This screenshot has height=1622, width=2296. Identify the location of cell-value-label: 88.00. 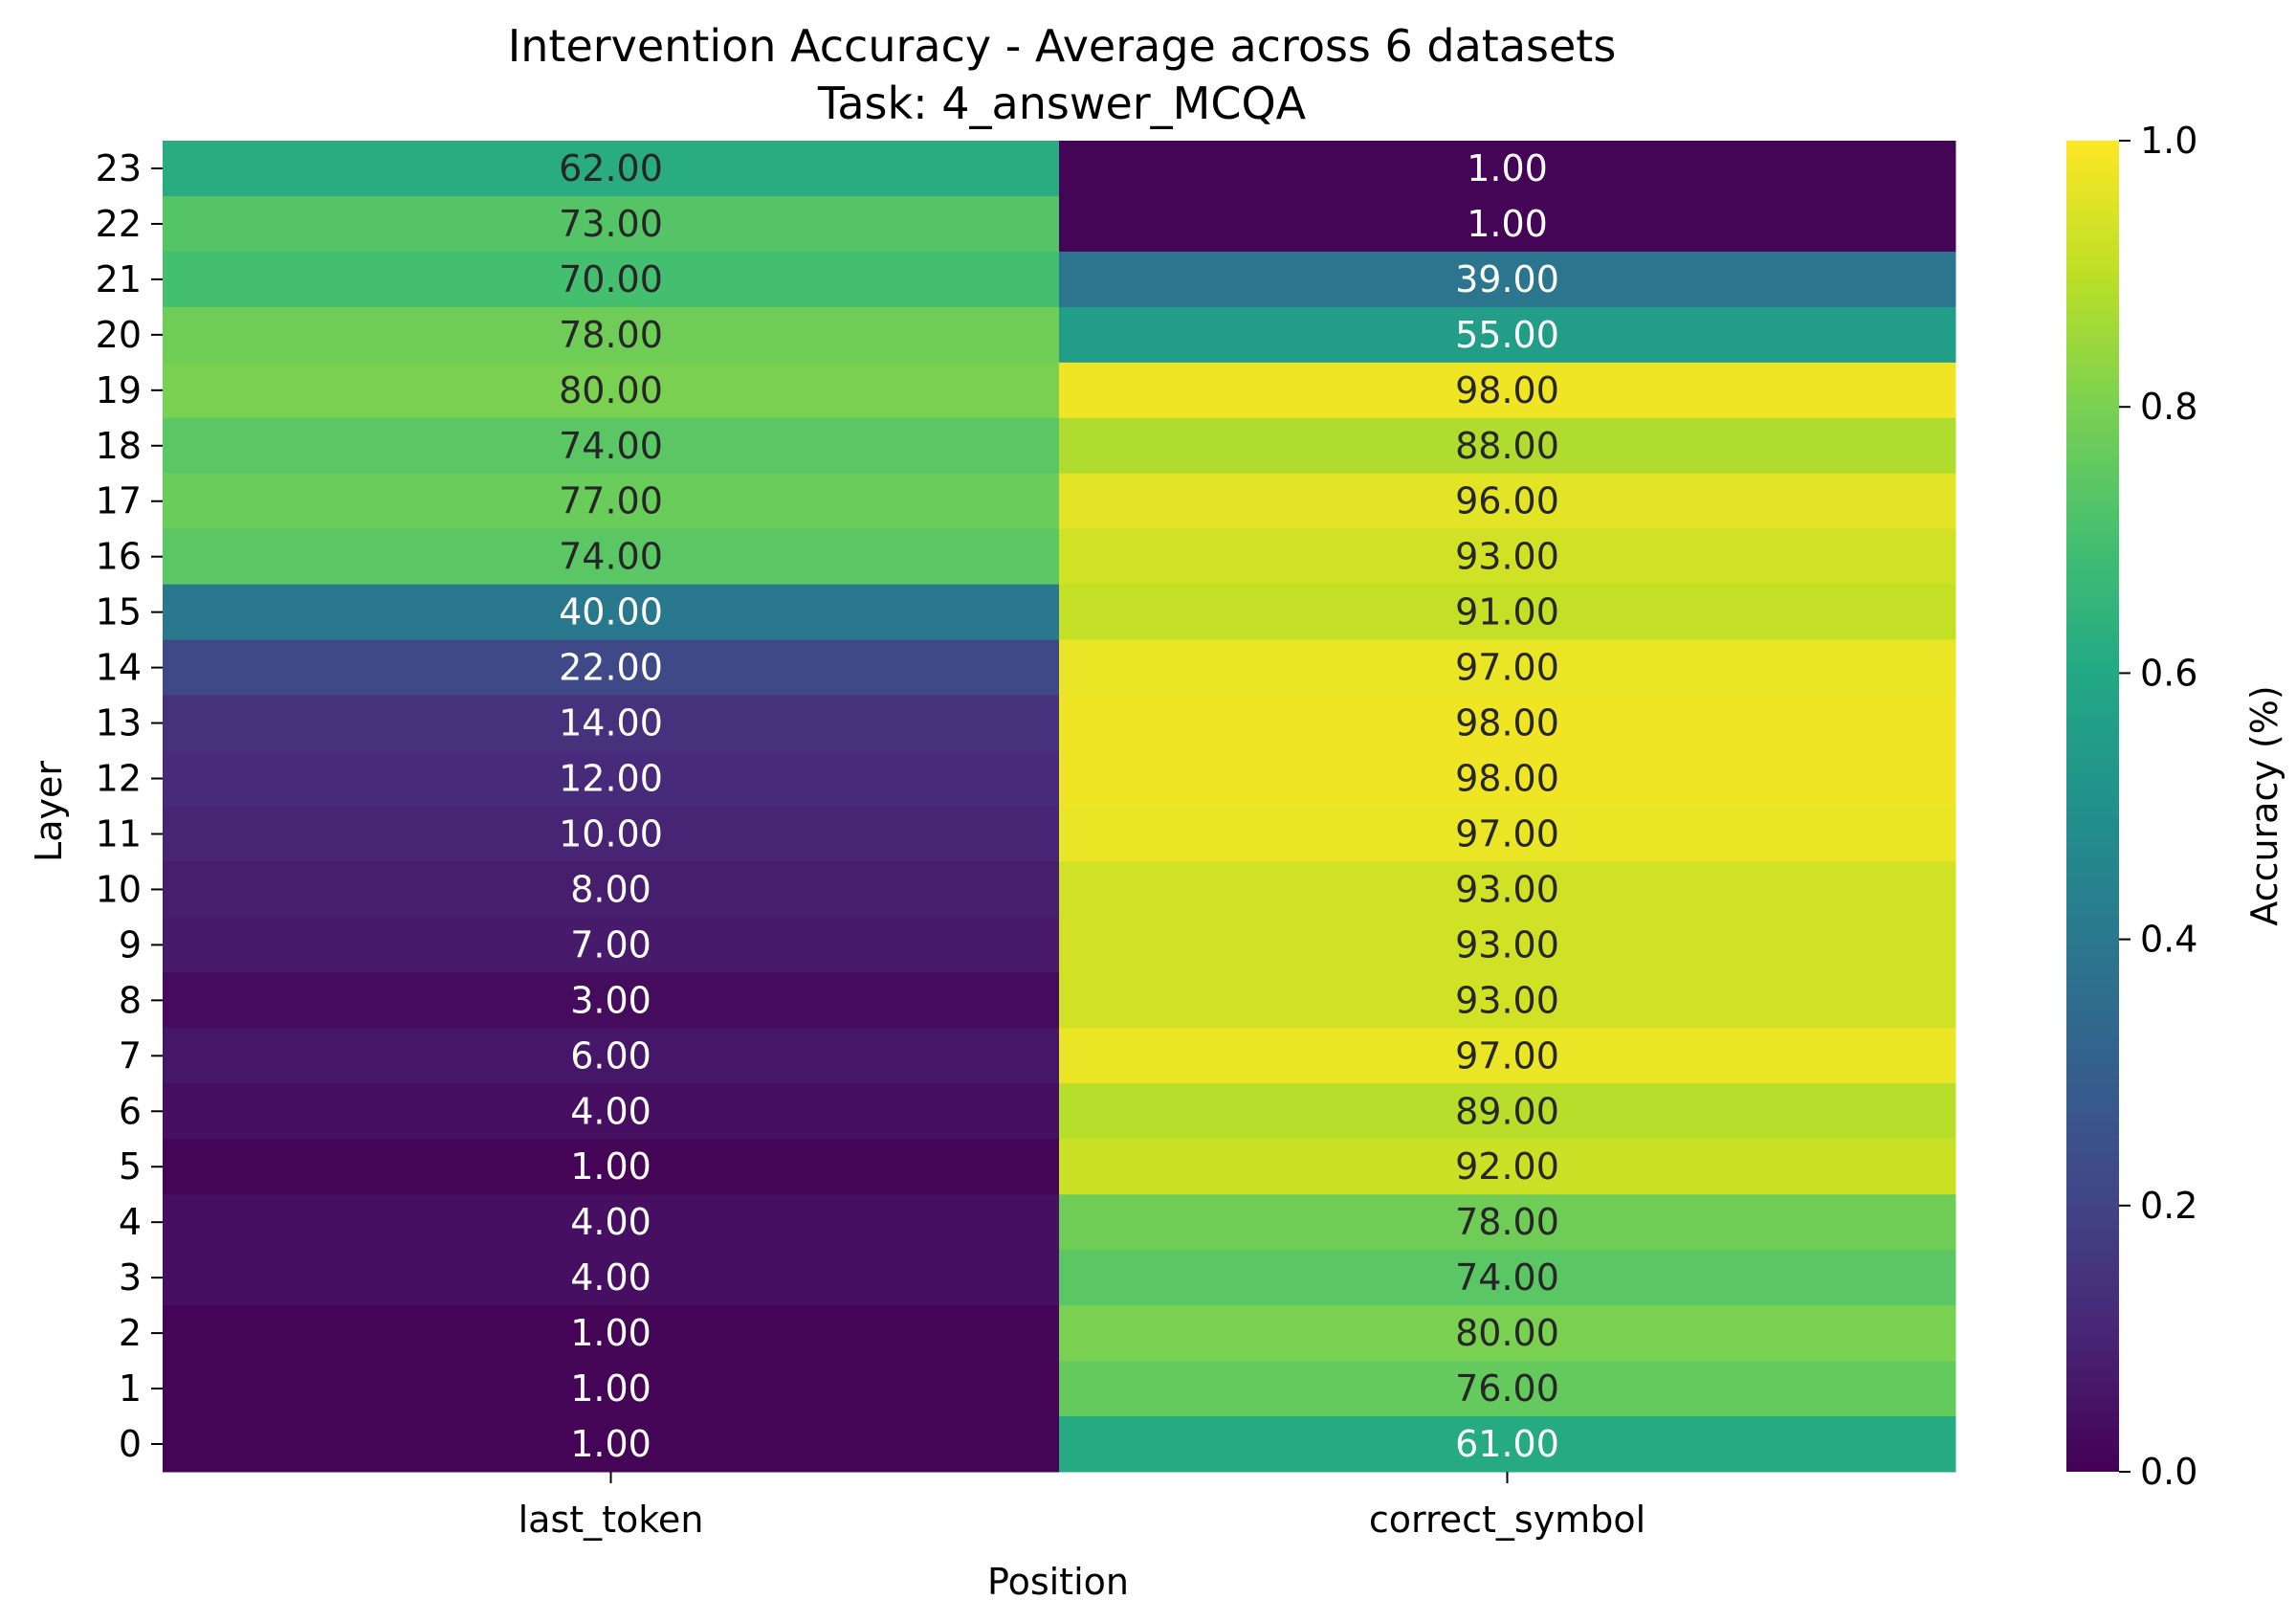
(1507, 446).